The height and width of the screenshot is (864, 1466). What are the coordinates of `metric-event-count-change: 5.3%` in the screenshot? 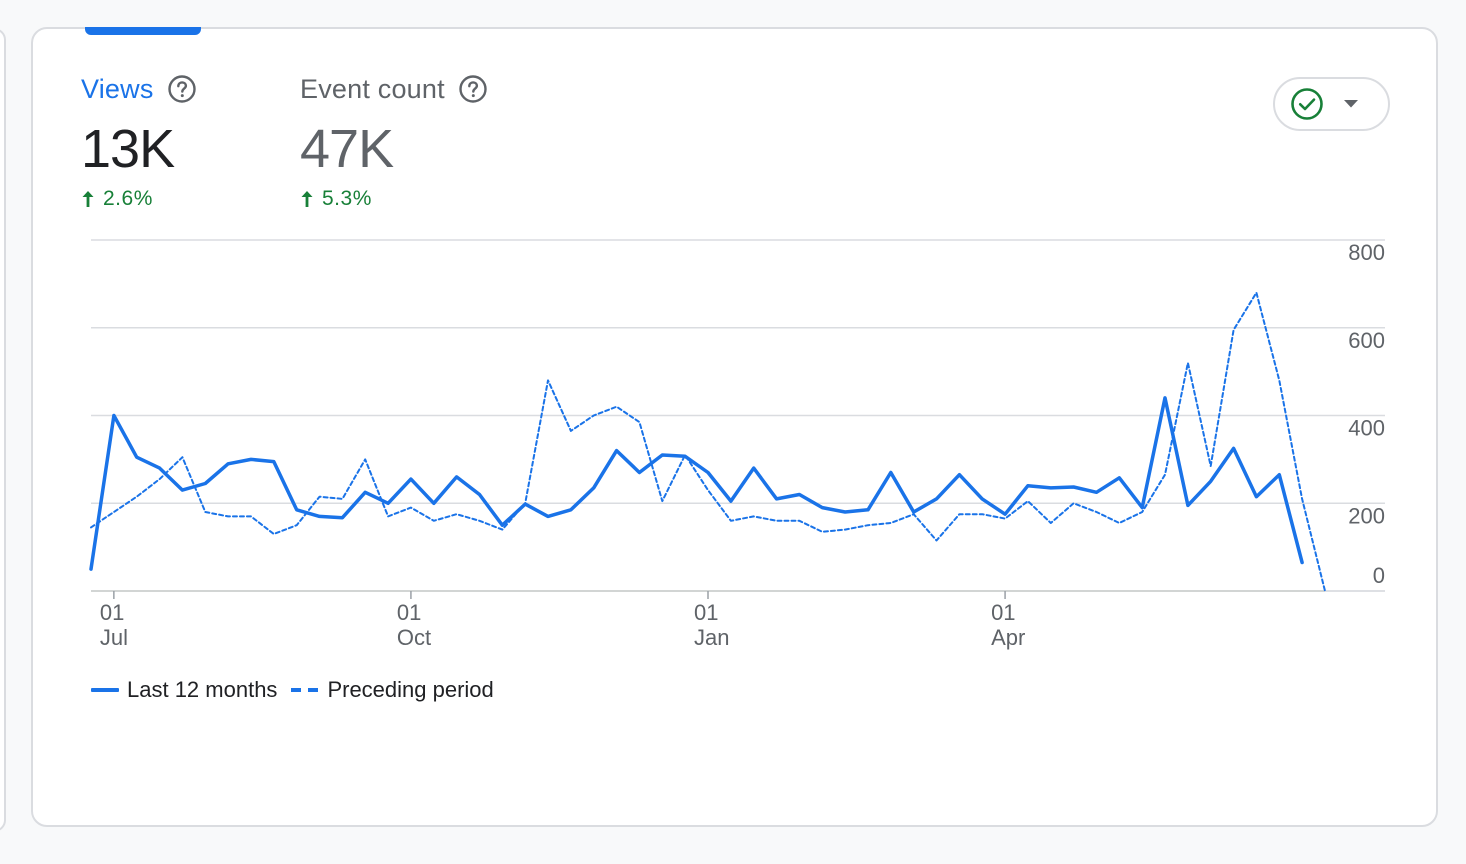 It's located at (394, 199).